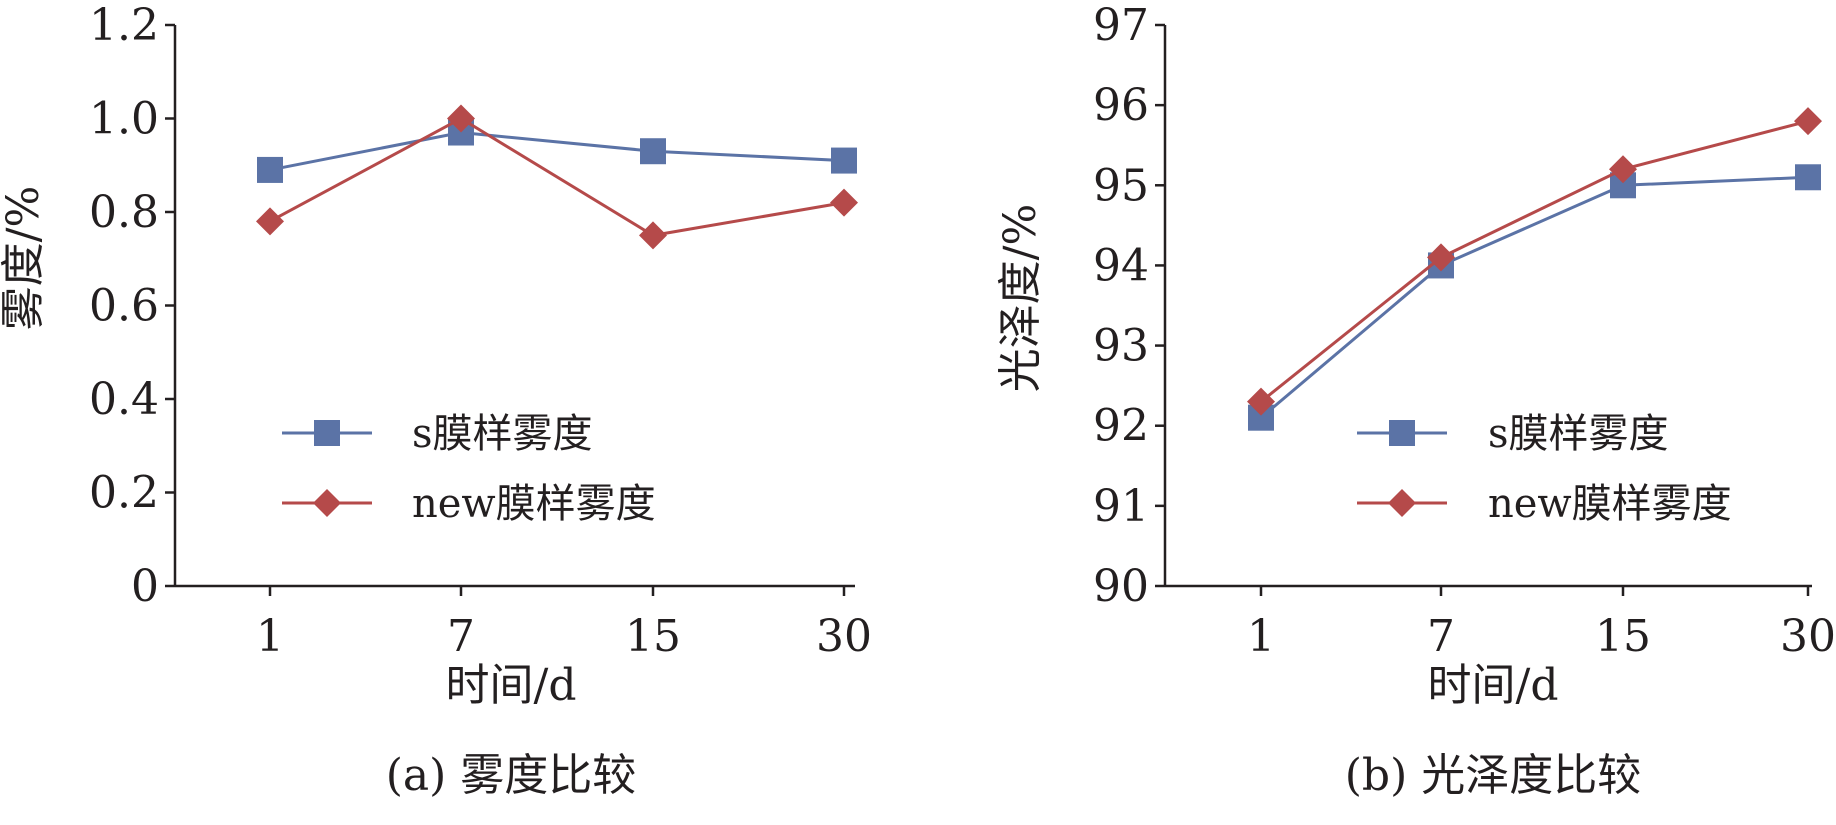 This screenshot has height=825, width=1836. I want to click on y-tick-label: 0, so click(145, 586).